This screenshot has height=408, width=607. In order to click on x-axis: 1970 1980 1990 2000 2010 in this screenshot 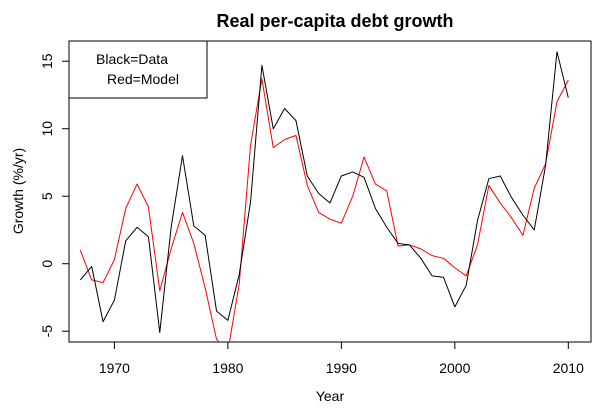, I will do `click(341, 358)`.